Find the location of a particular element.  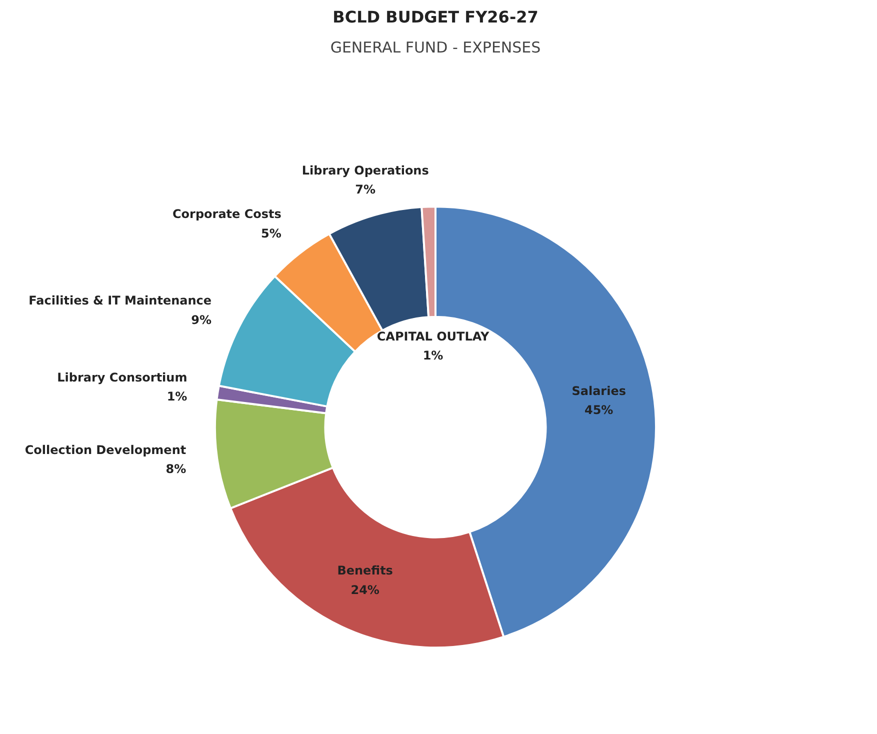

slice-label: CAPITAL OUTLAY is located at coordinates (433, 336).